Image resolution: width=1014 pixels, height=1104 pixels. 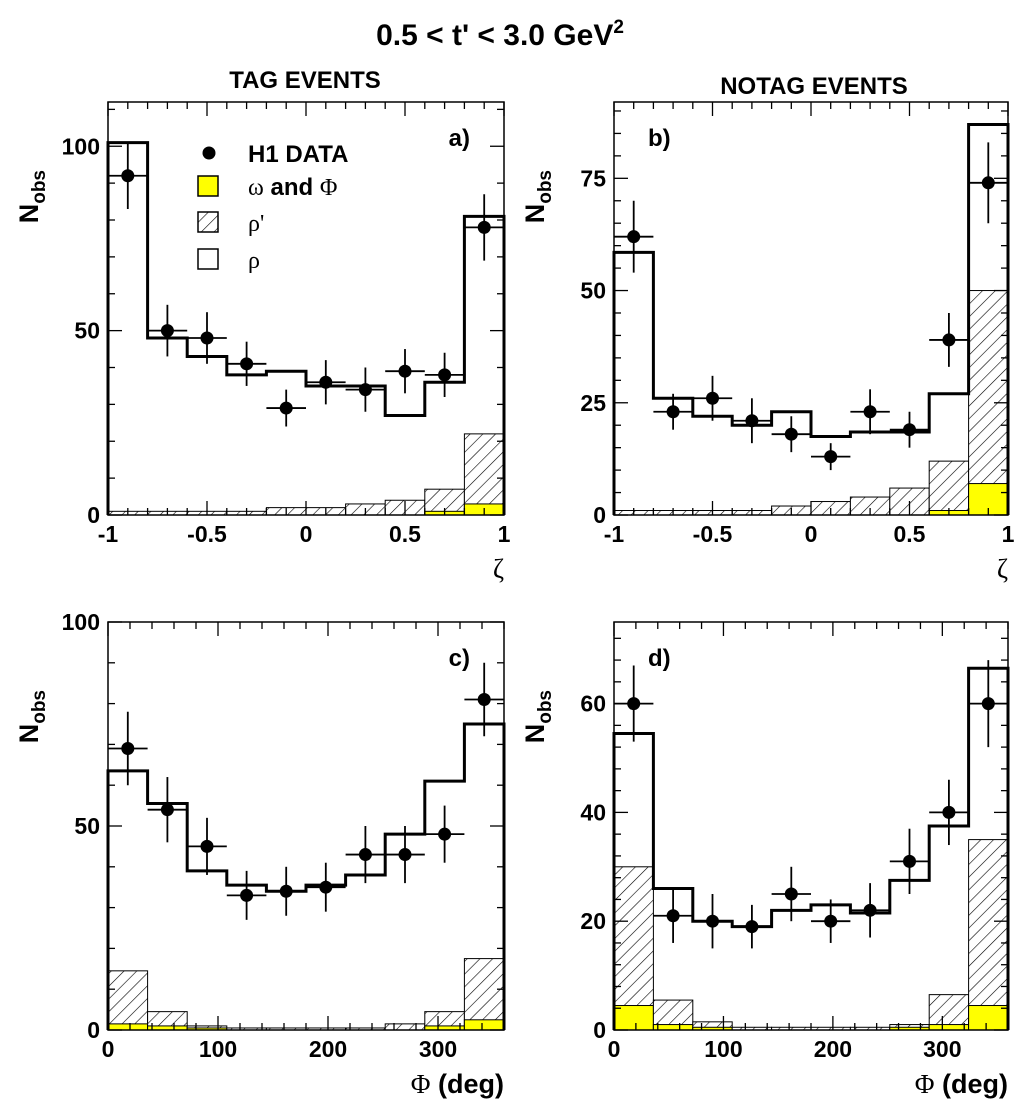 What do you see at coordinates (459, 138) in the screenshot?
I see `panel-label: a)` at bounding box center [459, 138].